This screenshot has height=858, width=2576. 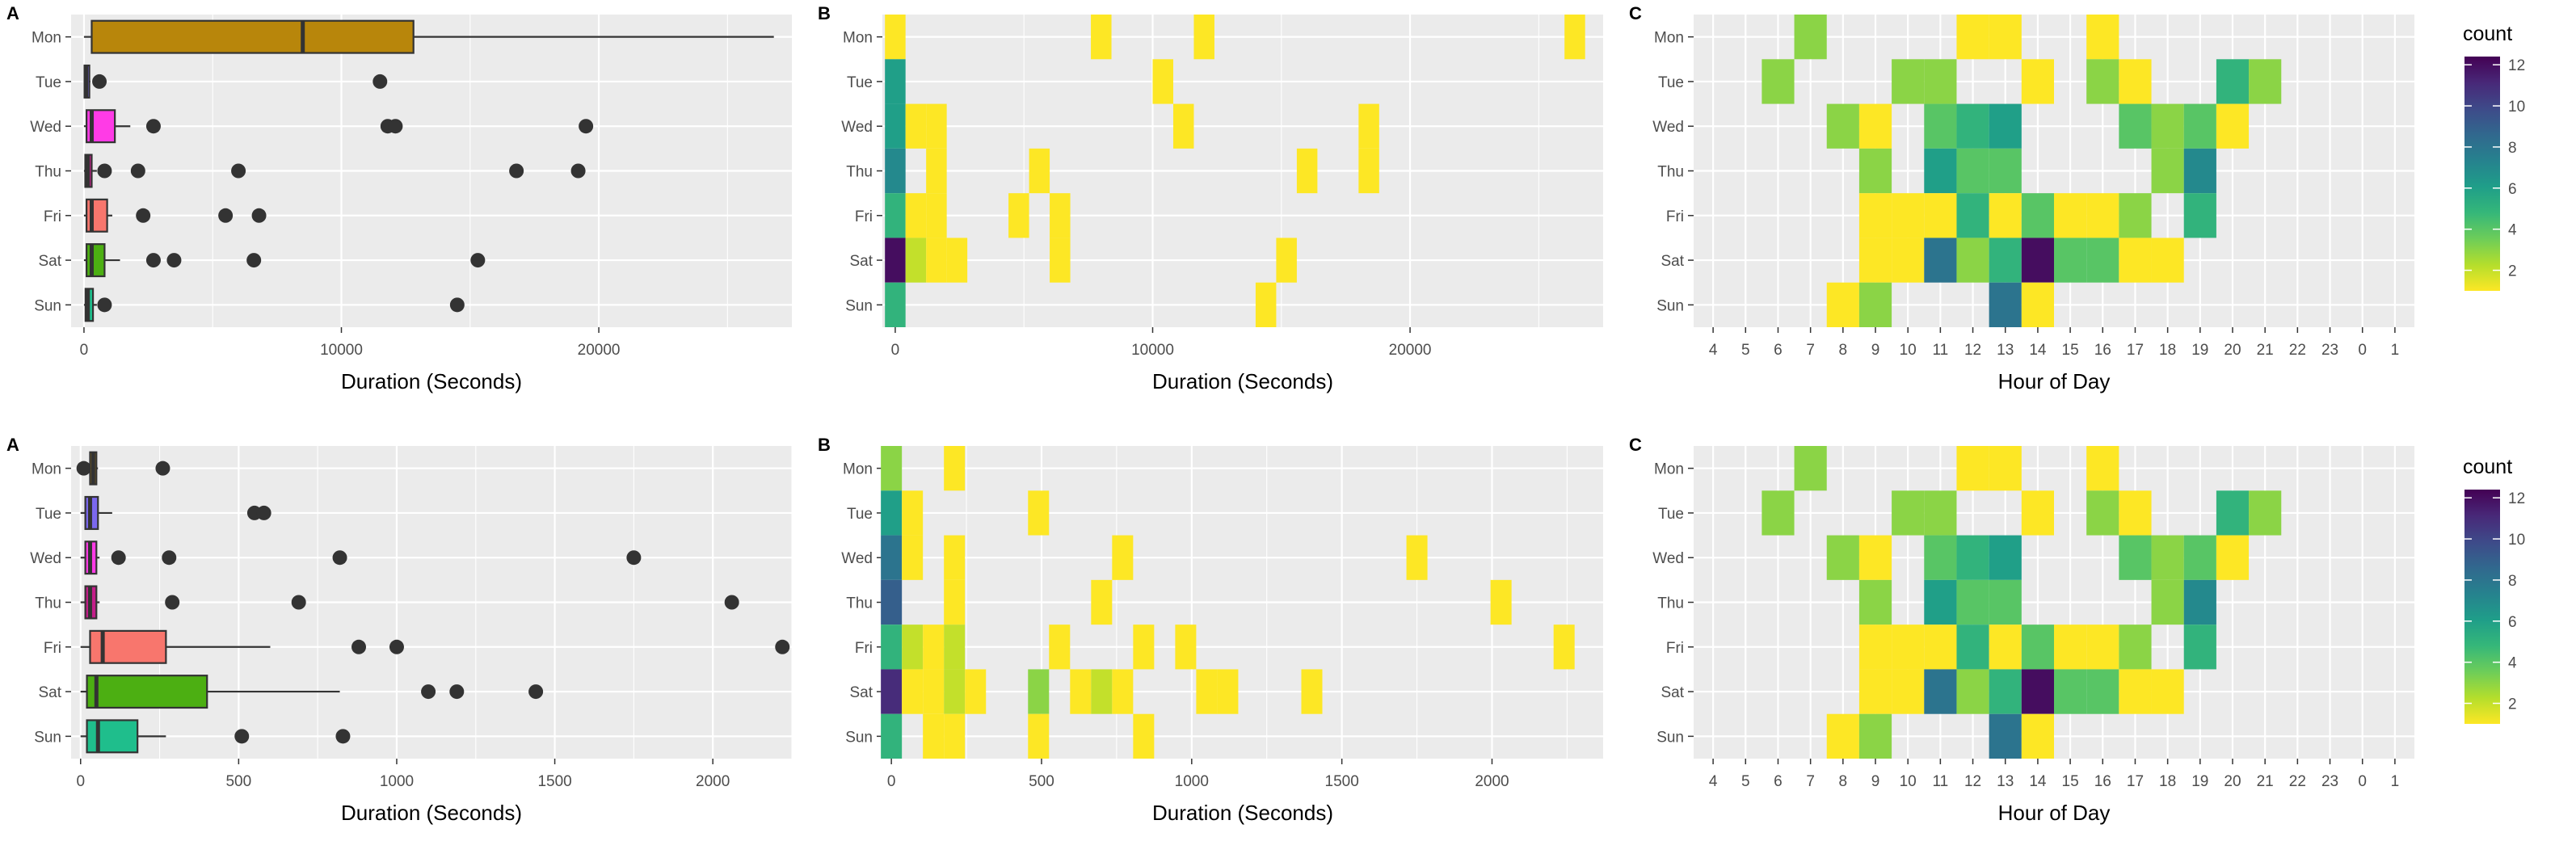 I want to click on day-label: Sat, so click(x=49, y=692).